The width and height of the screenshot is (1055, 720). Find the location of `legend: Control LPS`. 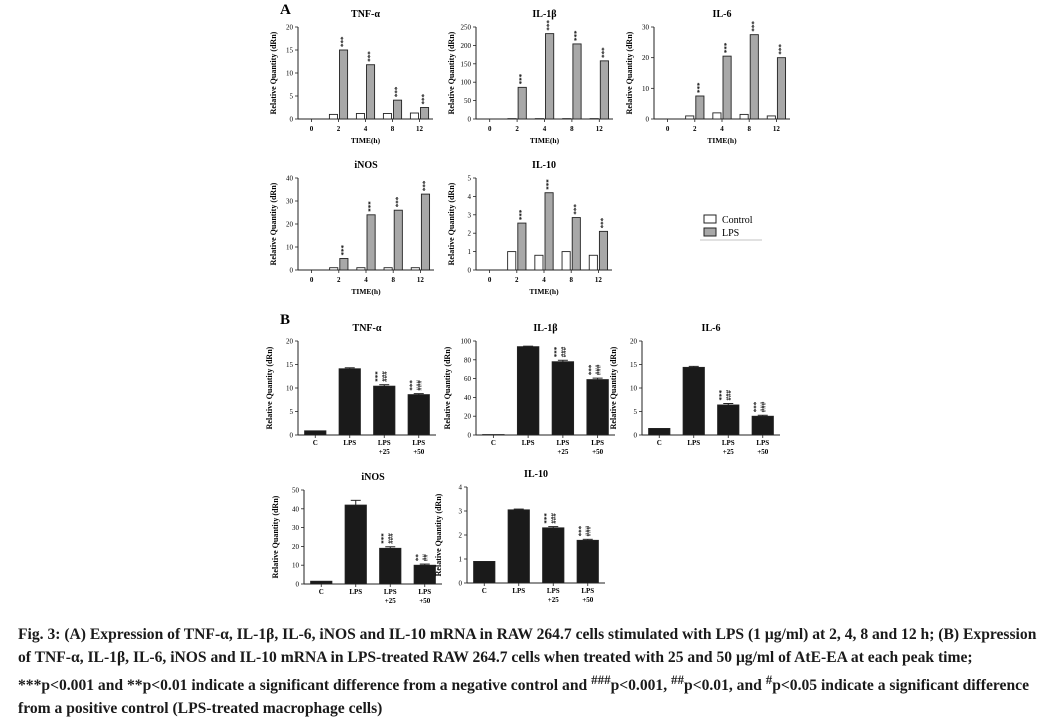

legend: Control LPS is located at coordinates (731, 227).